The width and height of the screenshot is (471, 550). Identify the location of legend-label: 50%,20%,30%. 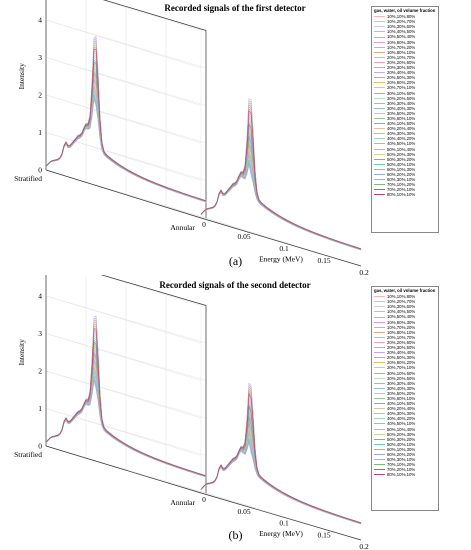
(401, 434).